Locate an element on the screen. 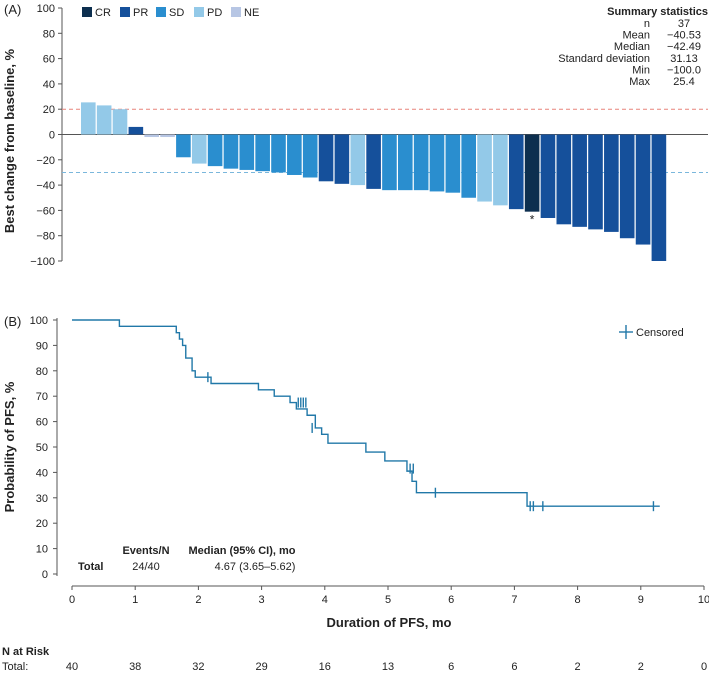 The image size is (709, 674). summary-value: −100.0 is located at coordinates (684, 70).